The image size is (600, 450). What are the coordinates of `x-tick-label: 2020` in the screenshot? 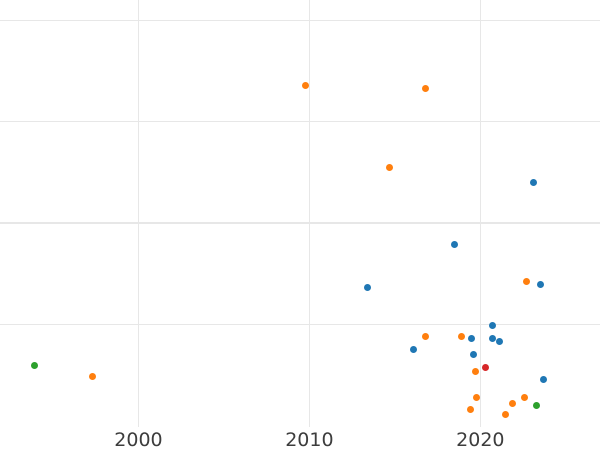 It's located at (480, 439).